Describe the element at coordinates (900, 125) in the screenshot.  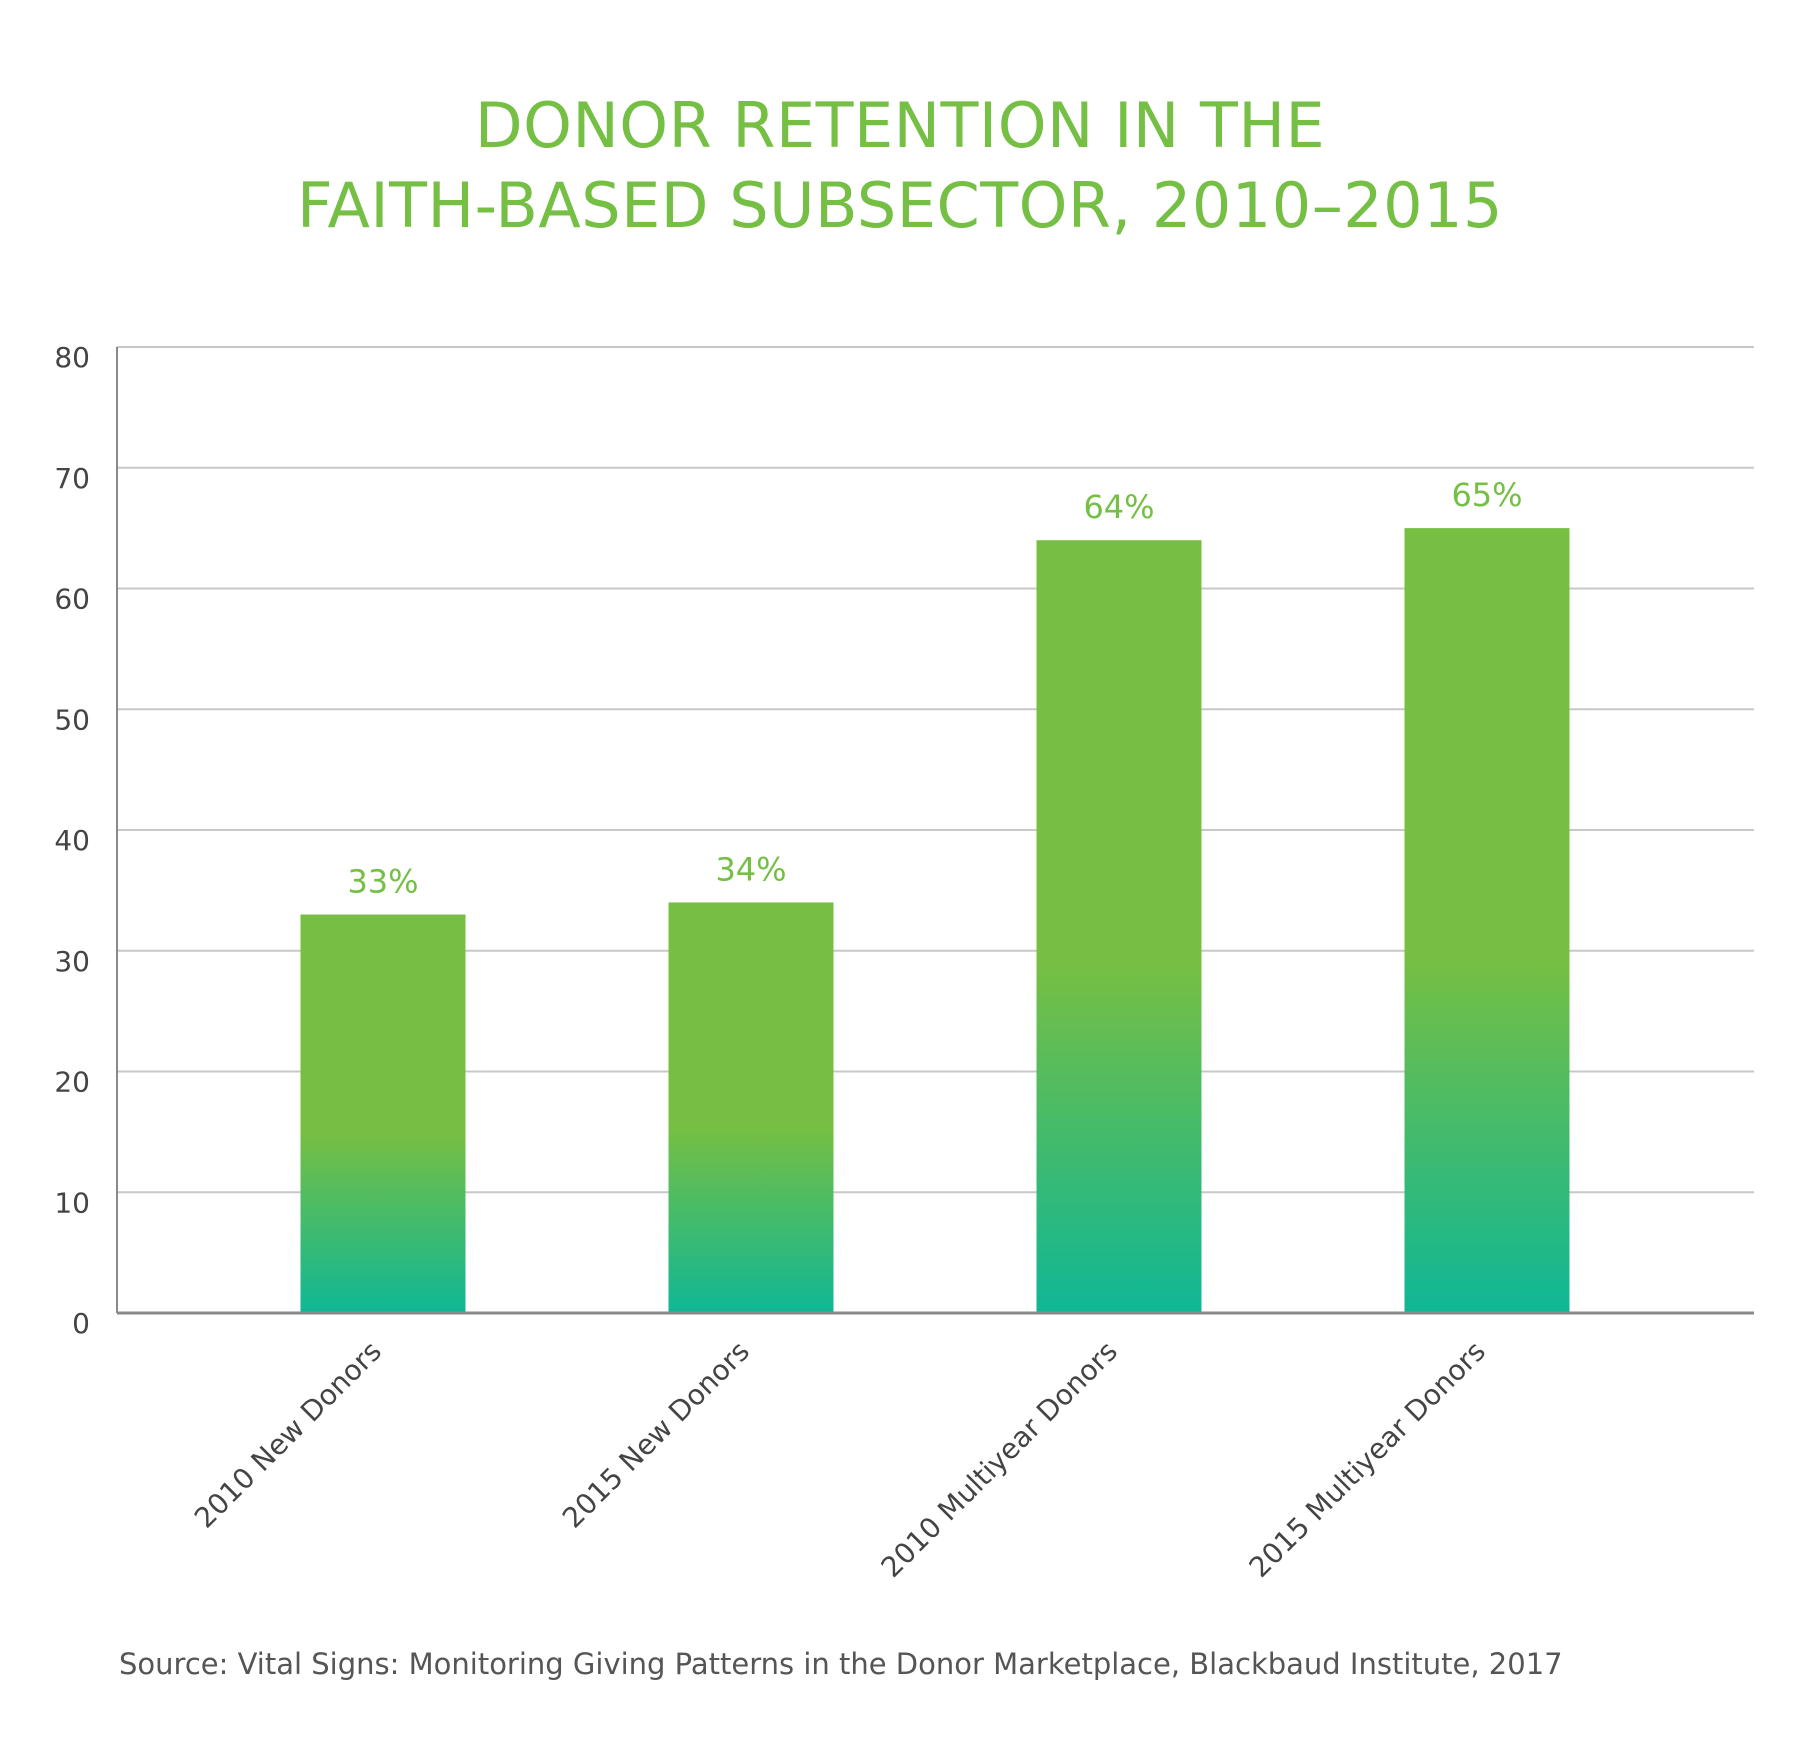
I see `chart-title-line-1: DONOR RETENTION IN THE` at that location.